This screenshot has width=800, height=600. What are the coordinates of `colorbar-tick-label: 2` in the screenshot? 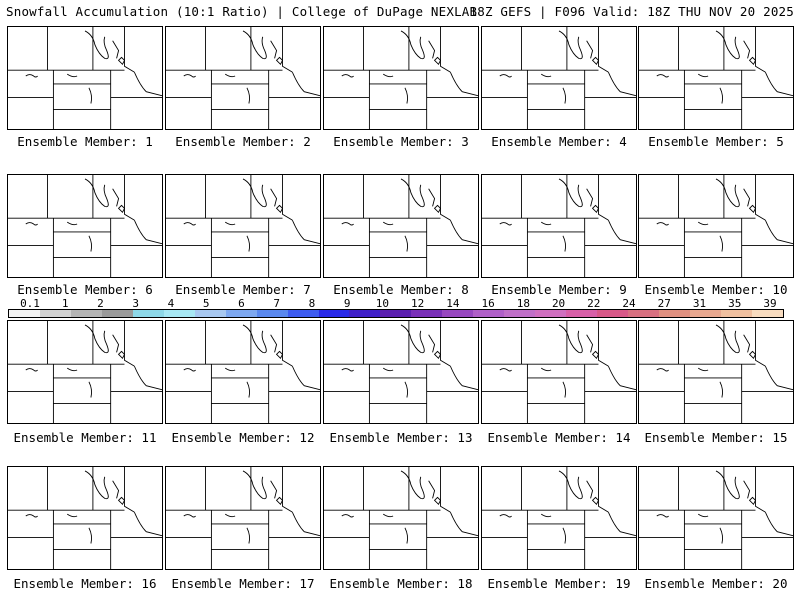 It's located at (100, 303).